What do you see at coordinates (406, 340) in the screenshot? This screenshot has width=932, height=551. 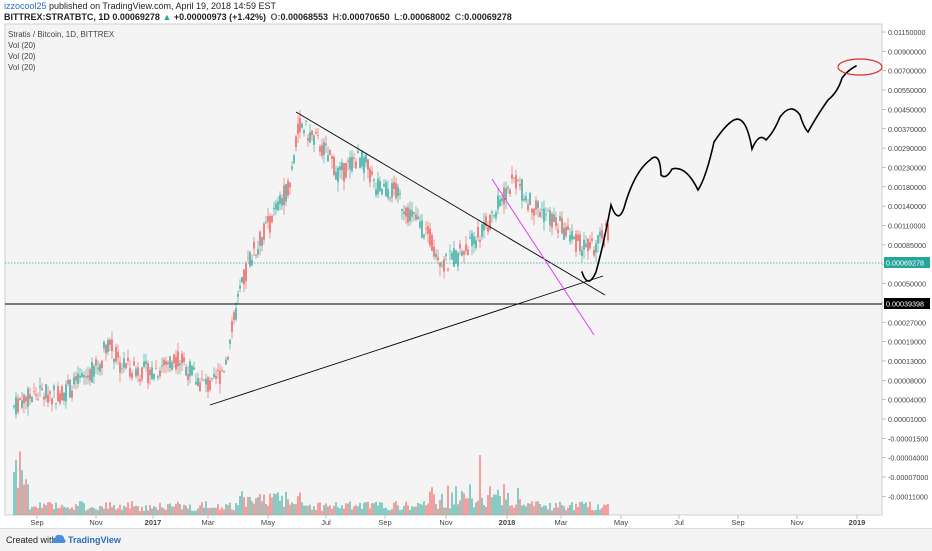 I see `ascending-trendline` at bounding box center [406, 340].